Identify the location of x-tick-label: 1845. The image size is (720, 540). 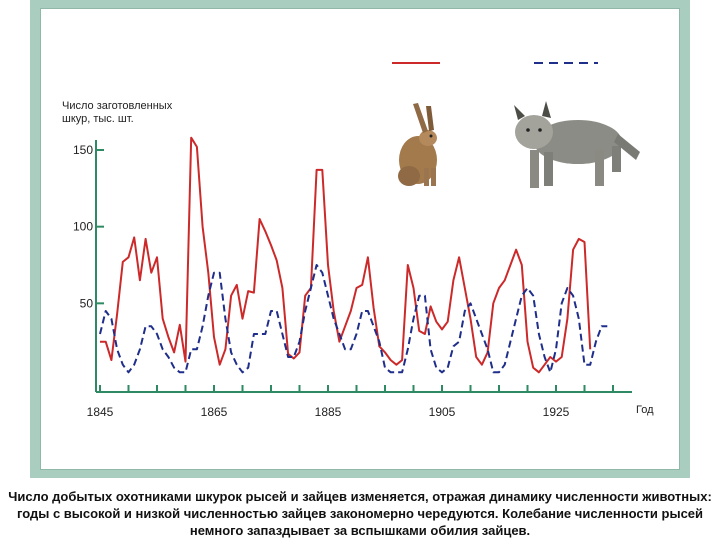
(100, 412).